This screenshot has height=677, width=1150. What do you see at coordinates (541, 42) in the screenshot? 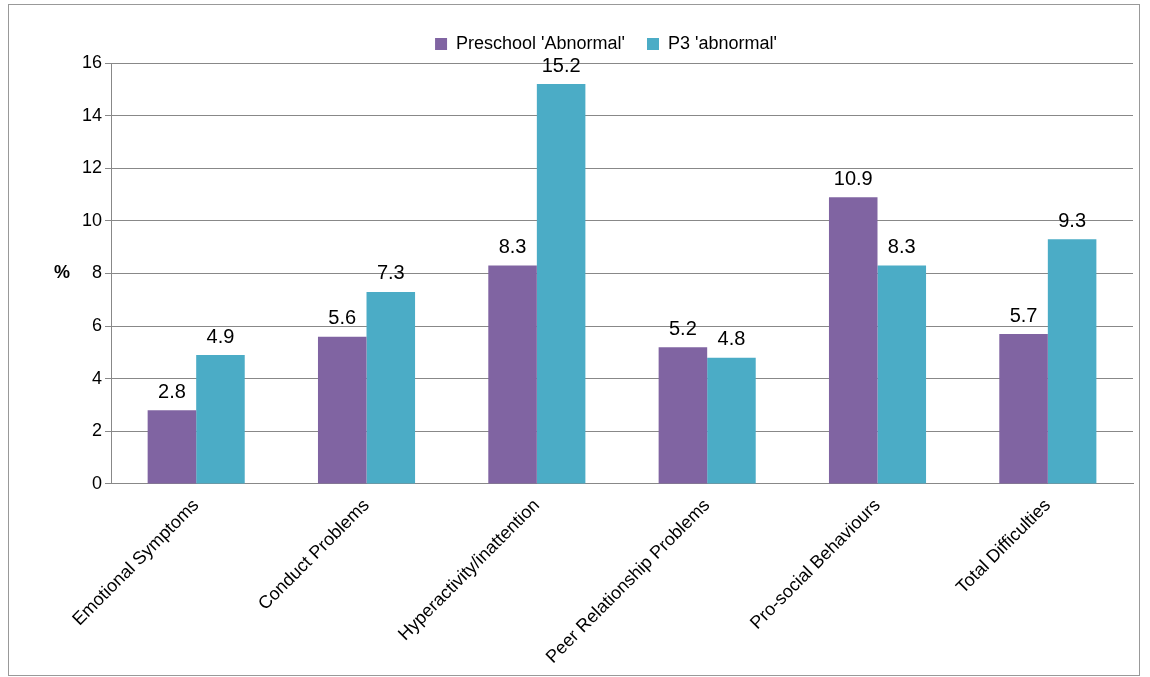
I see `legend-label: Preschool 'Abnormal'` at bounding box center [541, 42].